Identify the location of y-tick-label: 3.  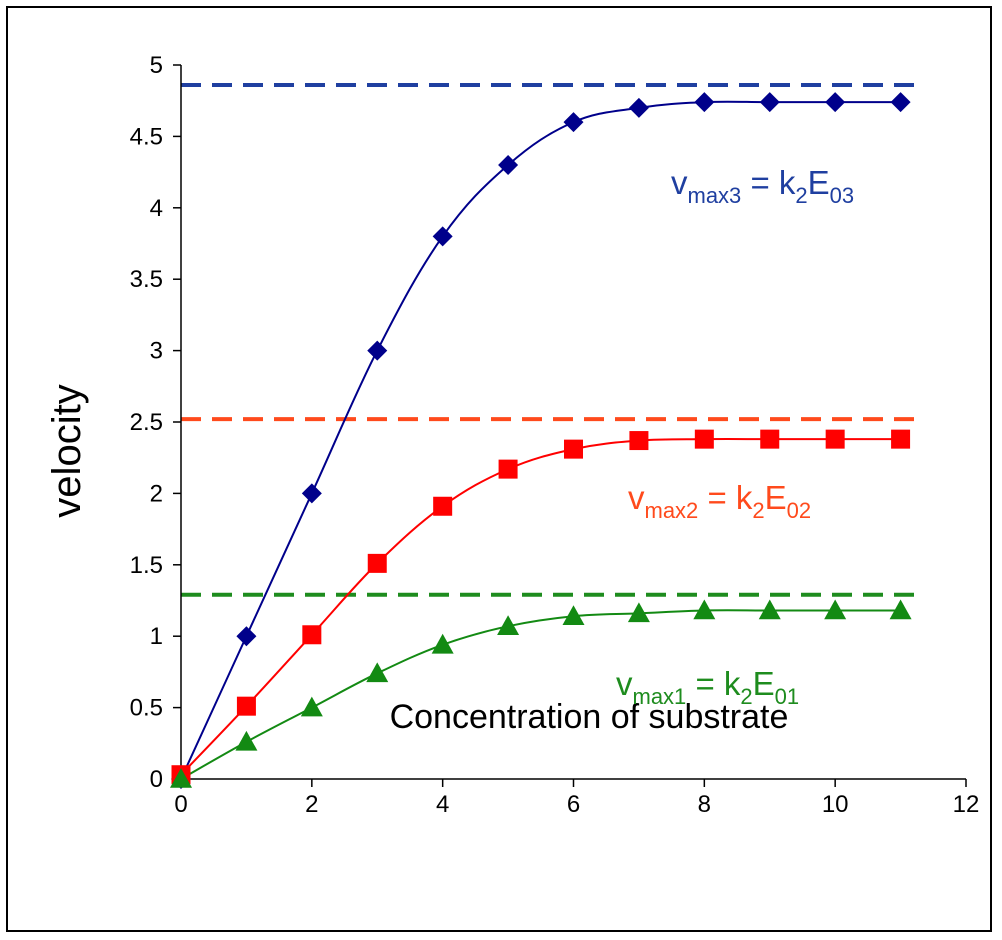
(156, 351).